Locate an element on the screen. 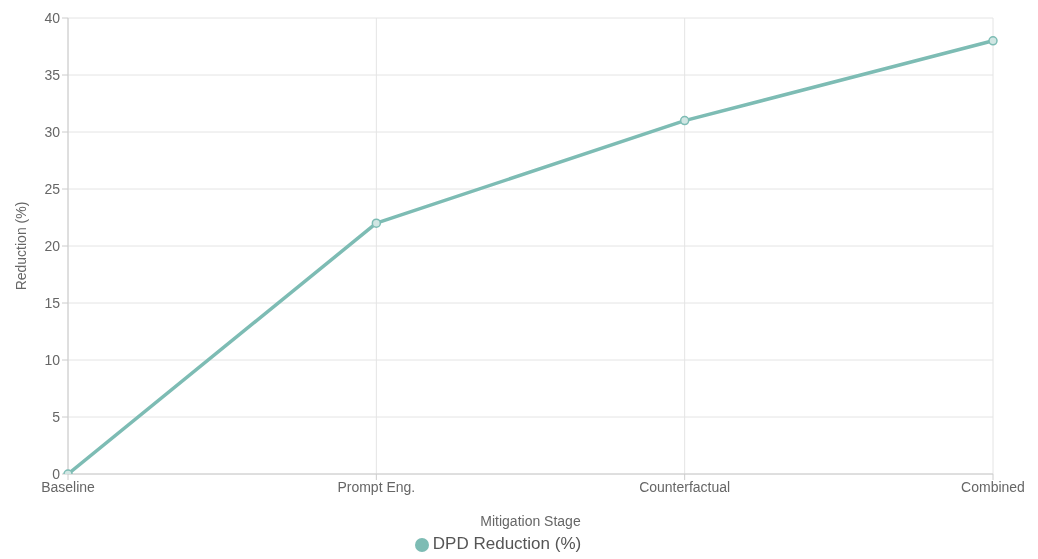 The image size is (1038, 559). y-tick-label: 5 is located at coordinates (56, 416).